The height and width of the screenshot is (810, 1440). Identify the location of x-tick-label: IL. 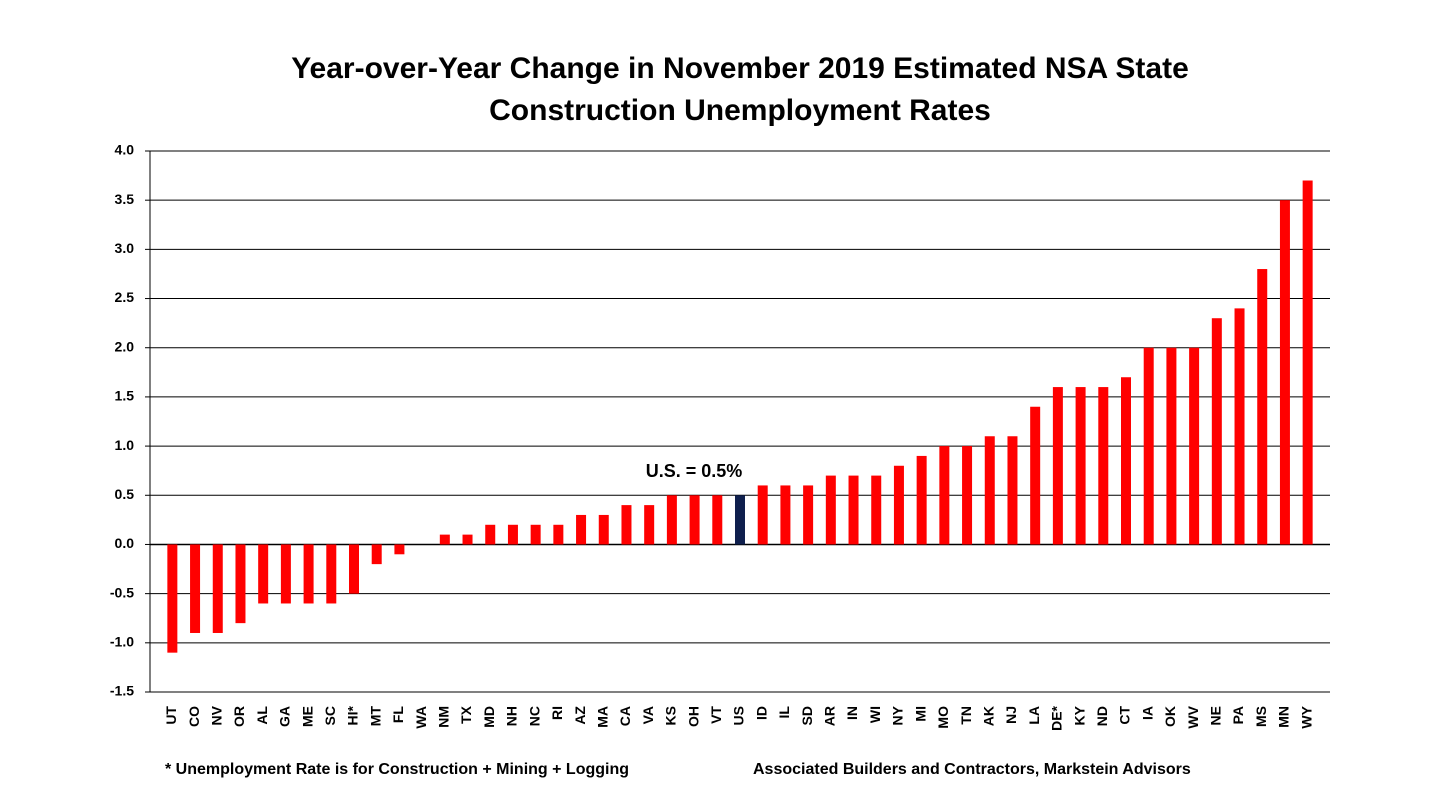
(784, 712).